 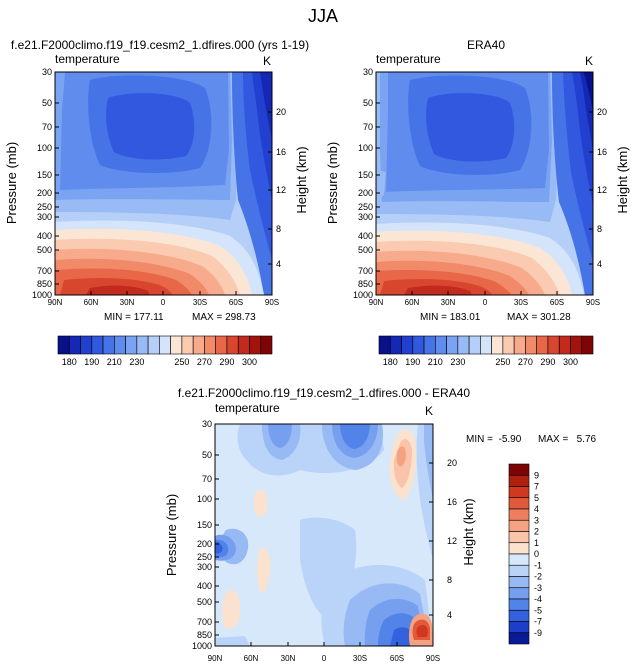 What do you see at coordinates (536, 498) in the screenshot?
I see `colorbar-label: 5` at bounding box center [536, 498].